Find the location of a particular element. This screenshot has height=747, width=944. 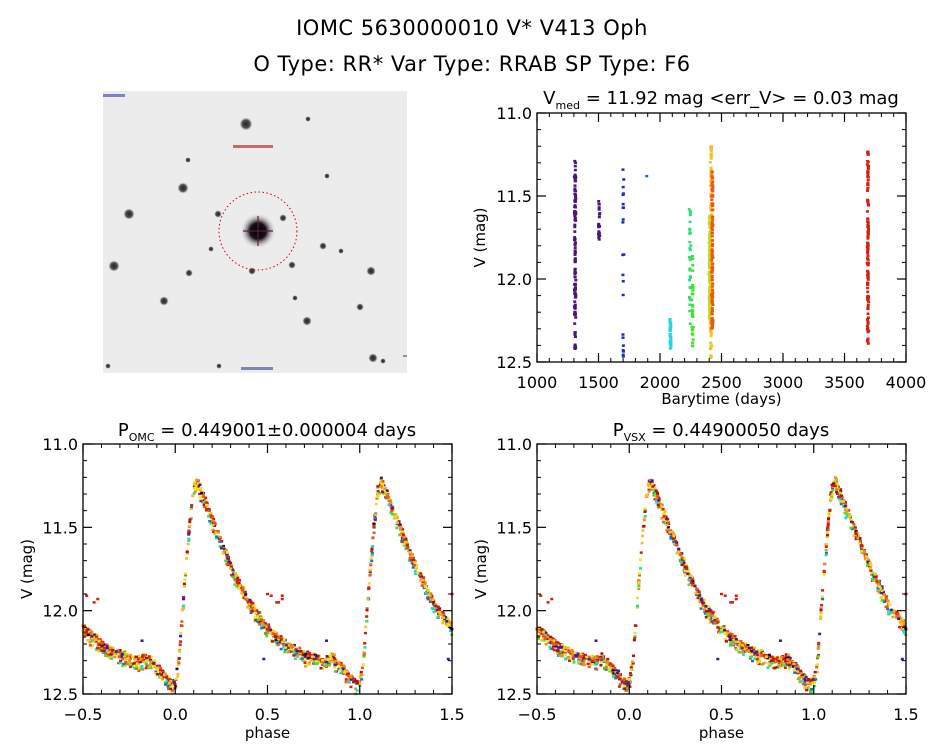

phase-vsx-points is located at coordinates (721, 585).